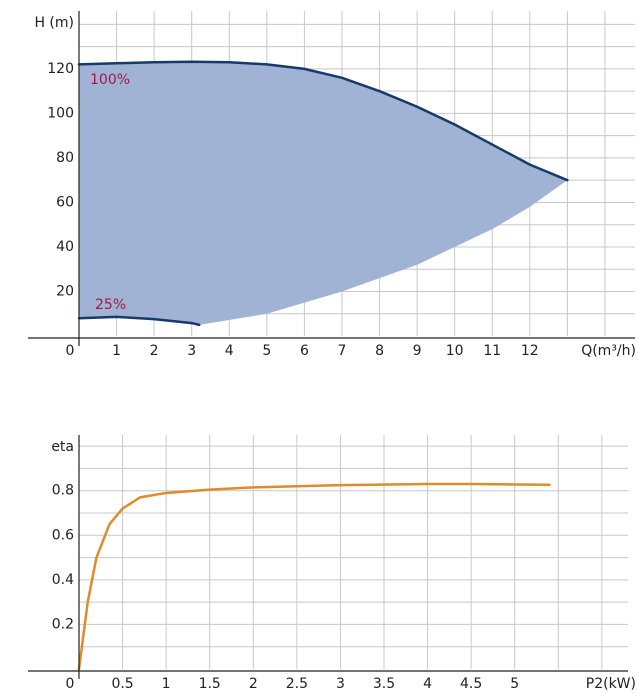 Image resolution: width=638 pixels, height=693 pixels. I want to click on x-tick-label: 12, so click(530, 351).